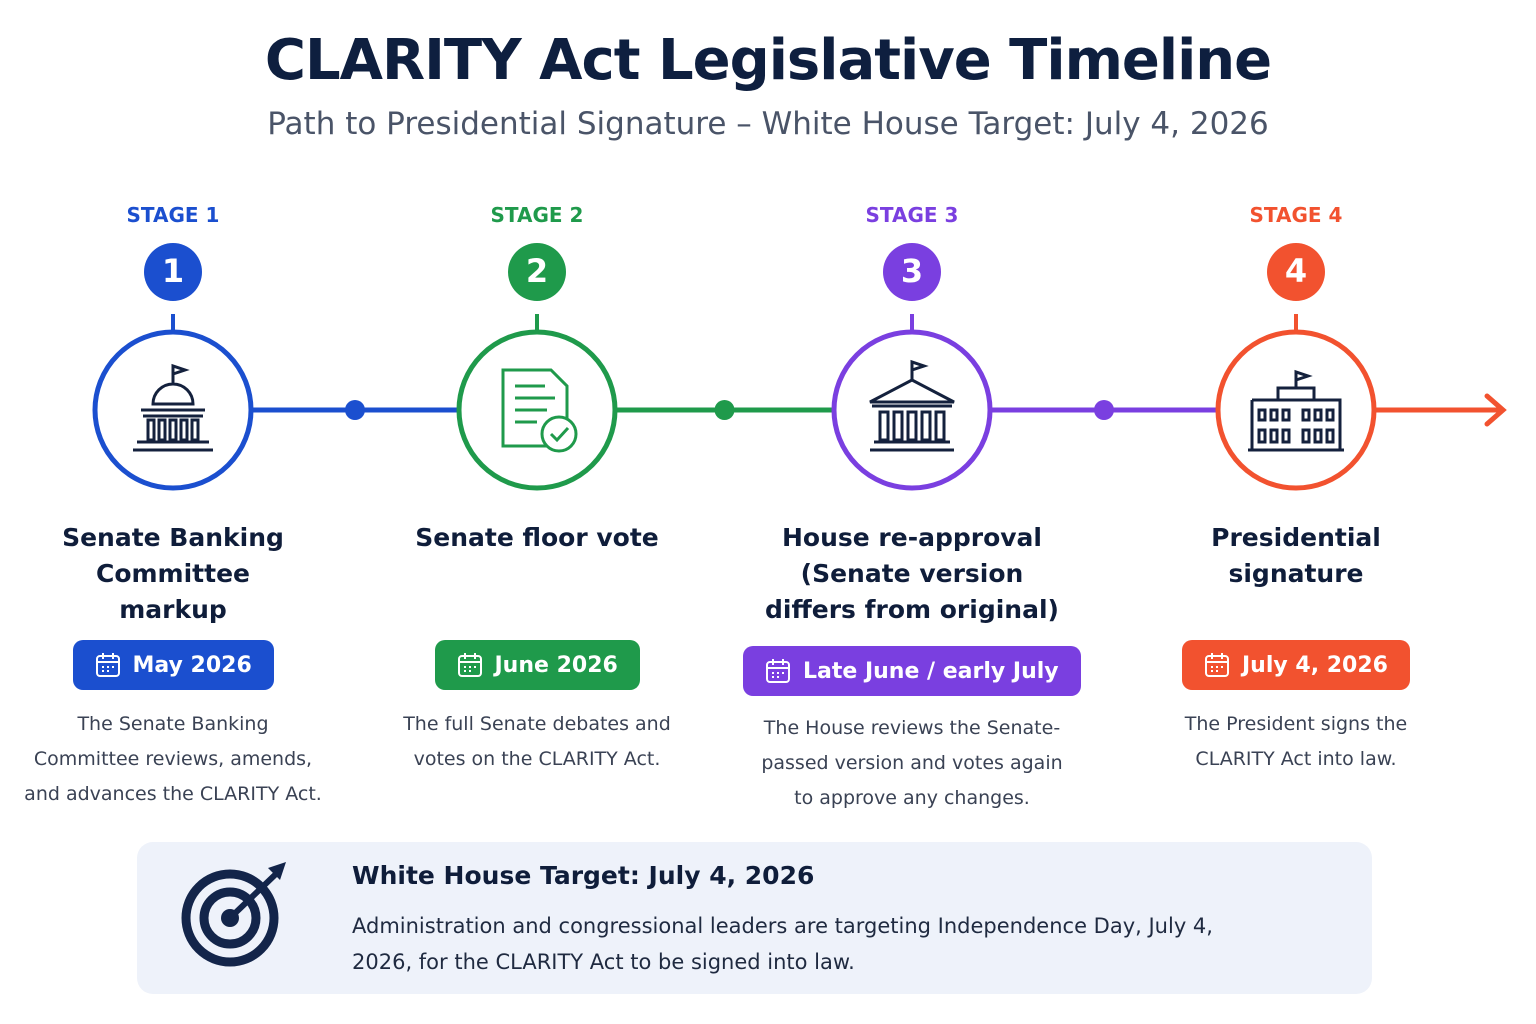  I want to click on stage-title: Presidential signature, so click(1296, 555).